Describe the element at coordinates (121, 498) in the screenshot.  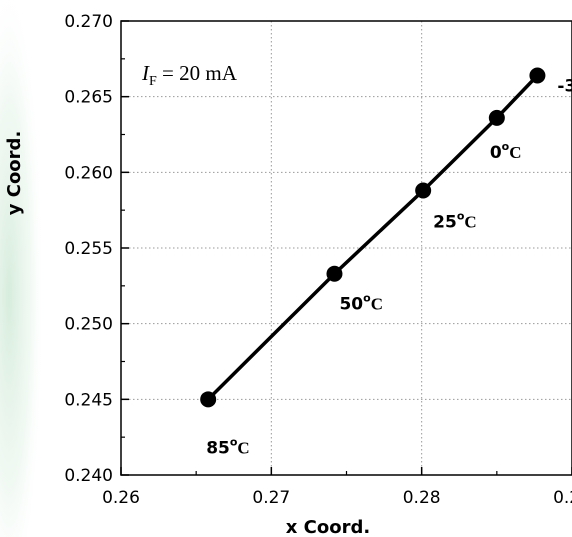
I see `x-tick-label: 0.26` at that location.